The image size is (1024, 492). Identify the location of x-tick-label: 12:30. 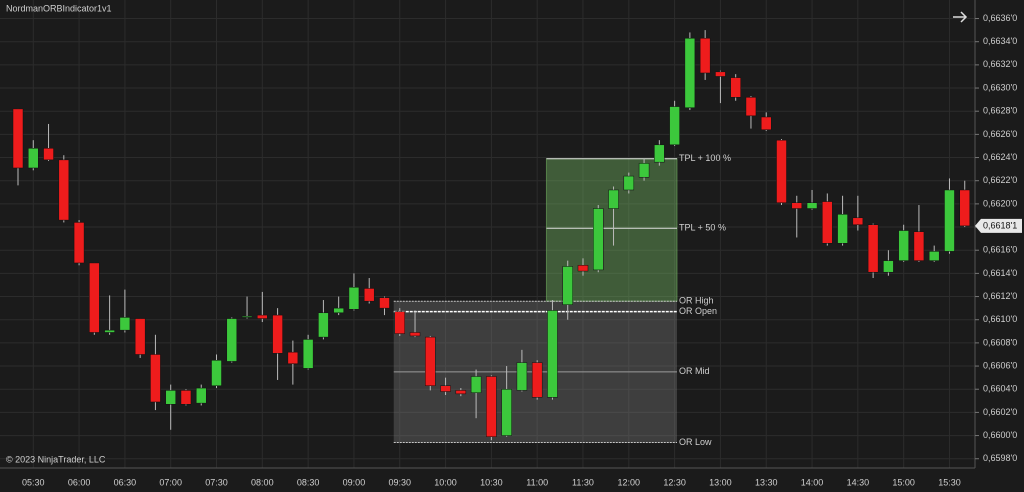
(674, 482).